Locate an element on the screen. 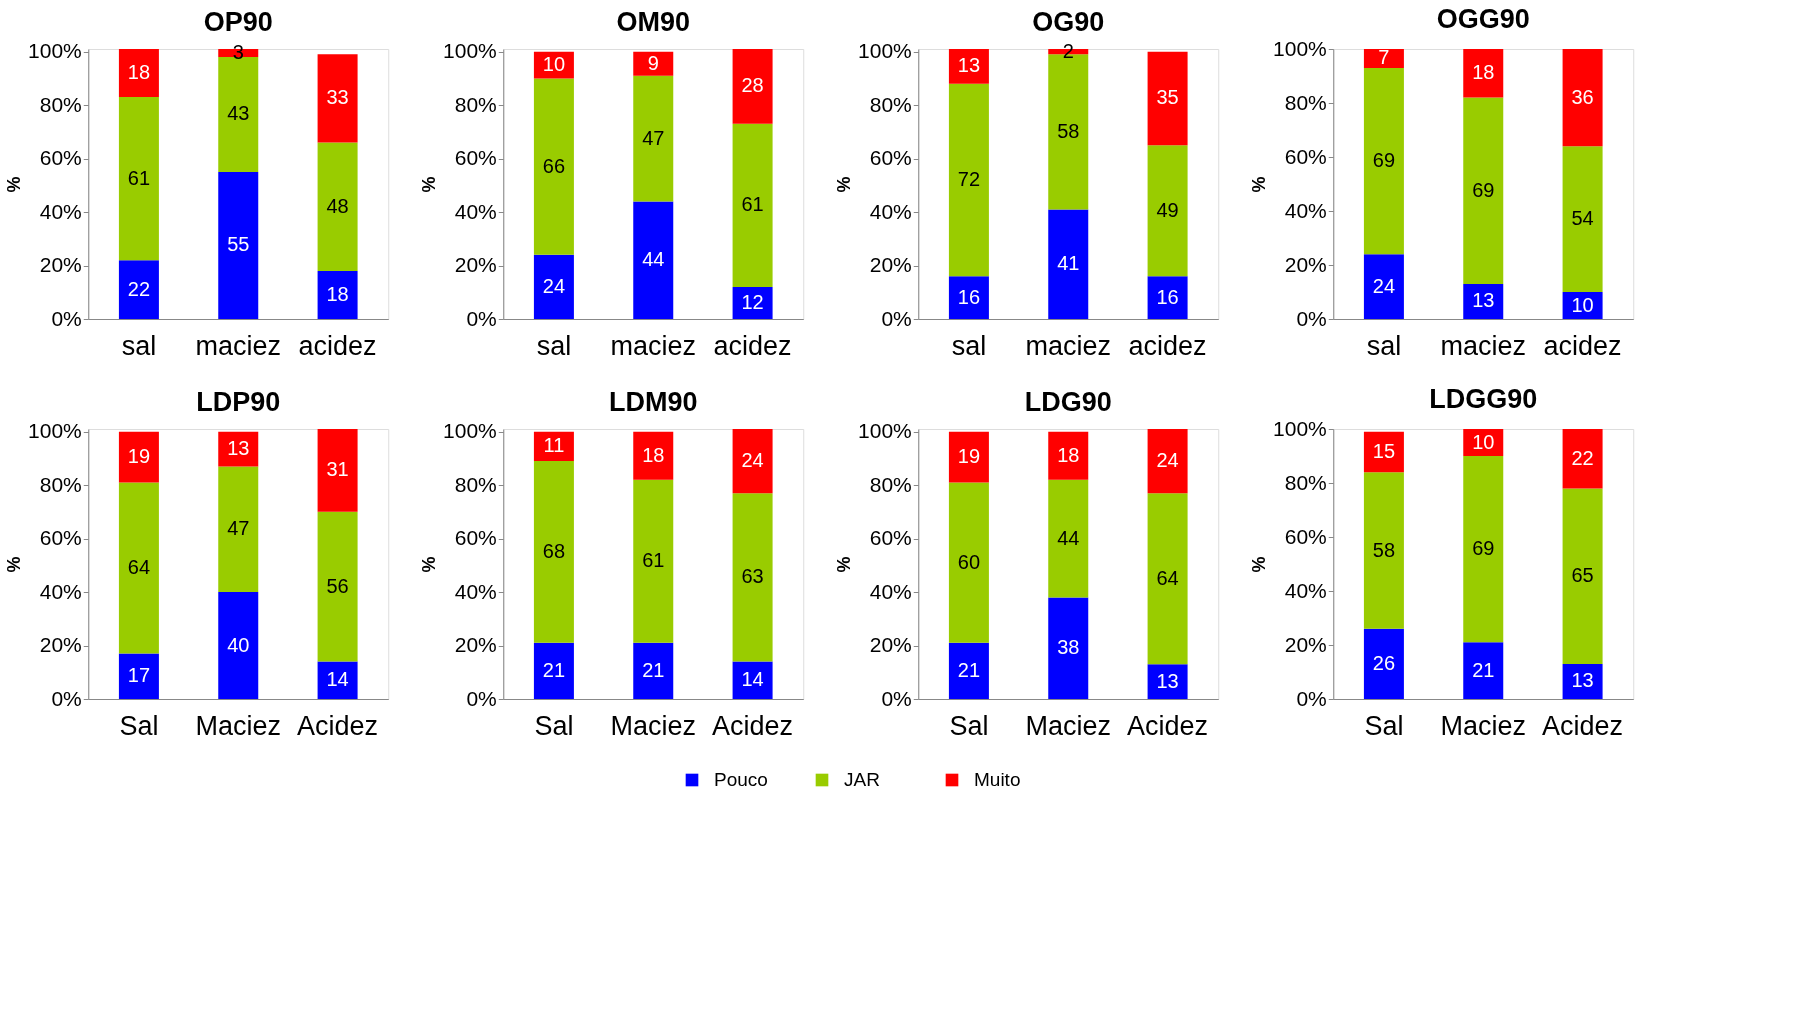 The image size is (1795, 1020). data-label: 21 is located at coordinates (969, 669).